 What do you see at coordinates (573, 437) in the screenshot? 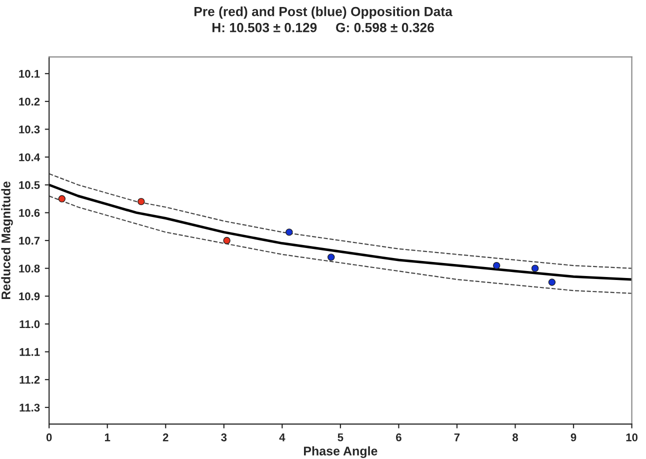
I see `x-tick-label: 9` at bounding box center [573, 437].